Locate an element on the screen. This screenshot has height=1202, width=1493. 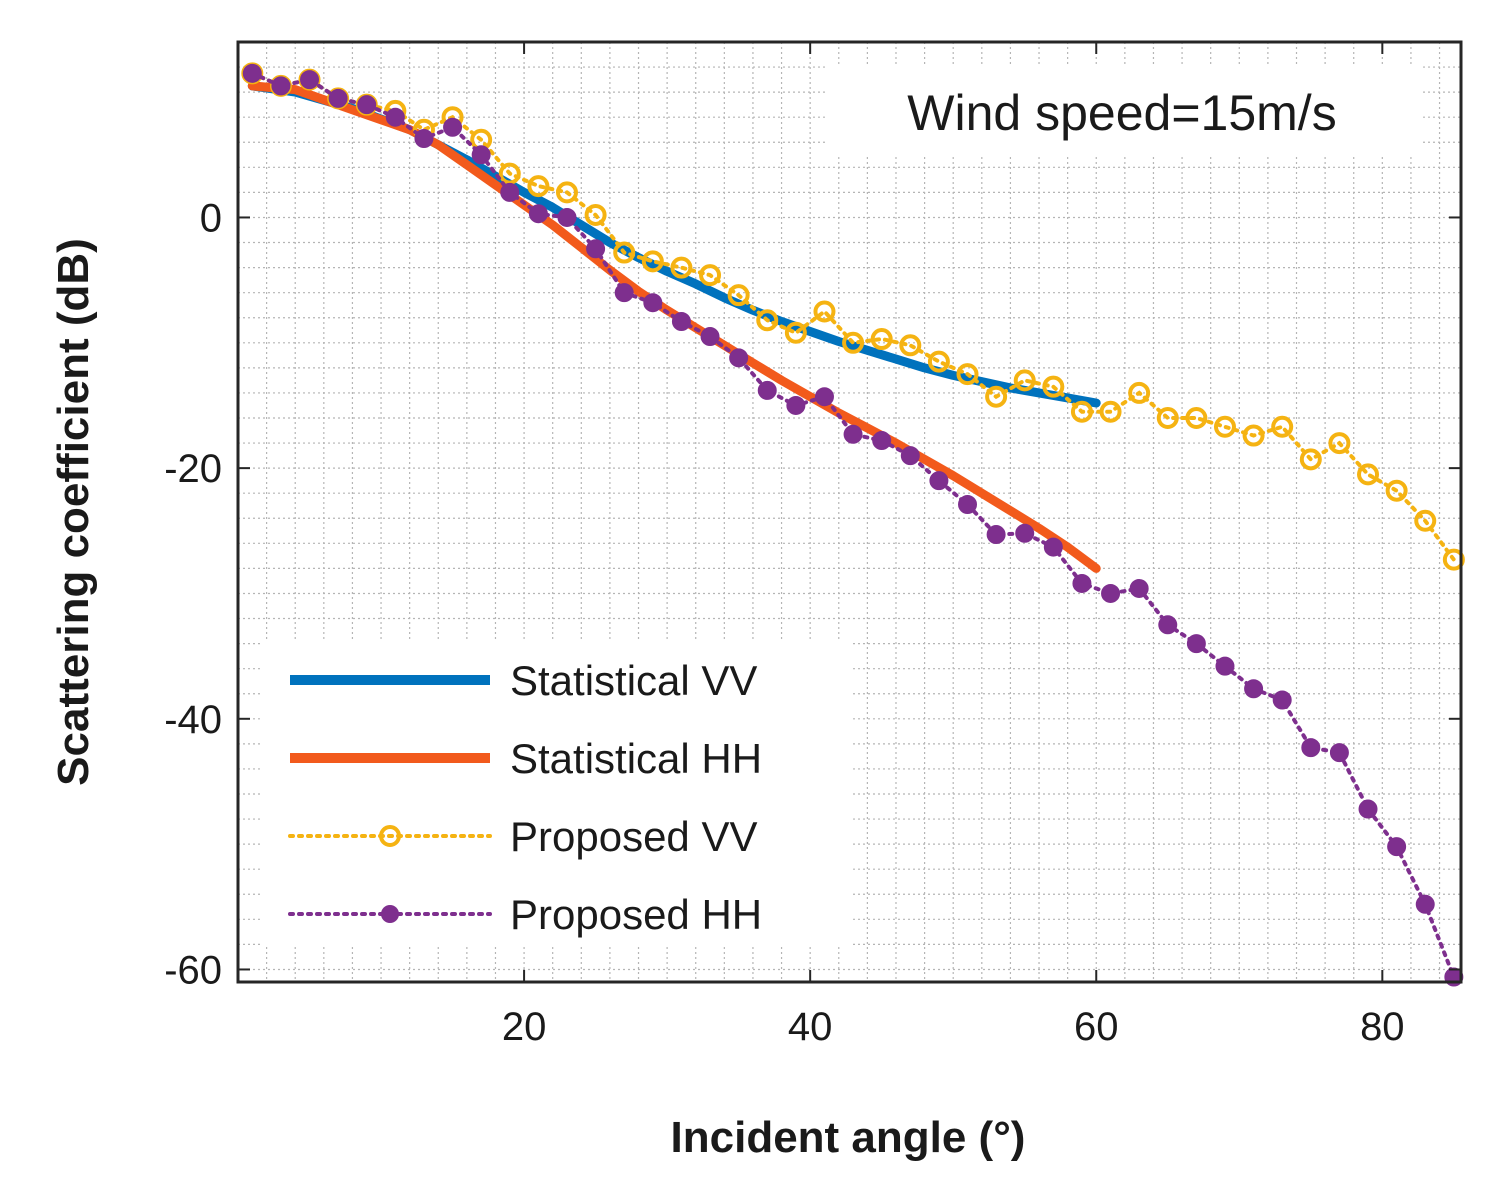
legend-item: Statistical HH is located at coordinates (526, 758).